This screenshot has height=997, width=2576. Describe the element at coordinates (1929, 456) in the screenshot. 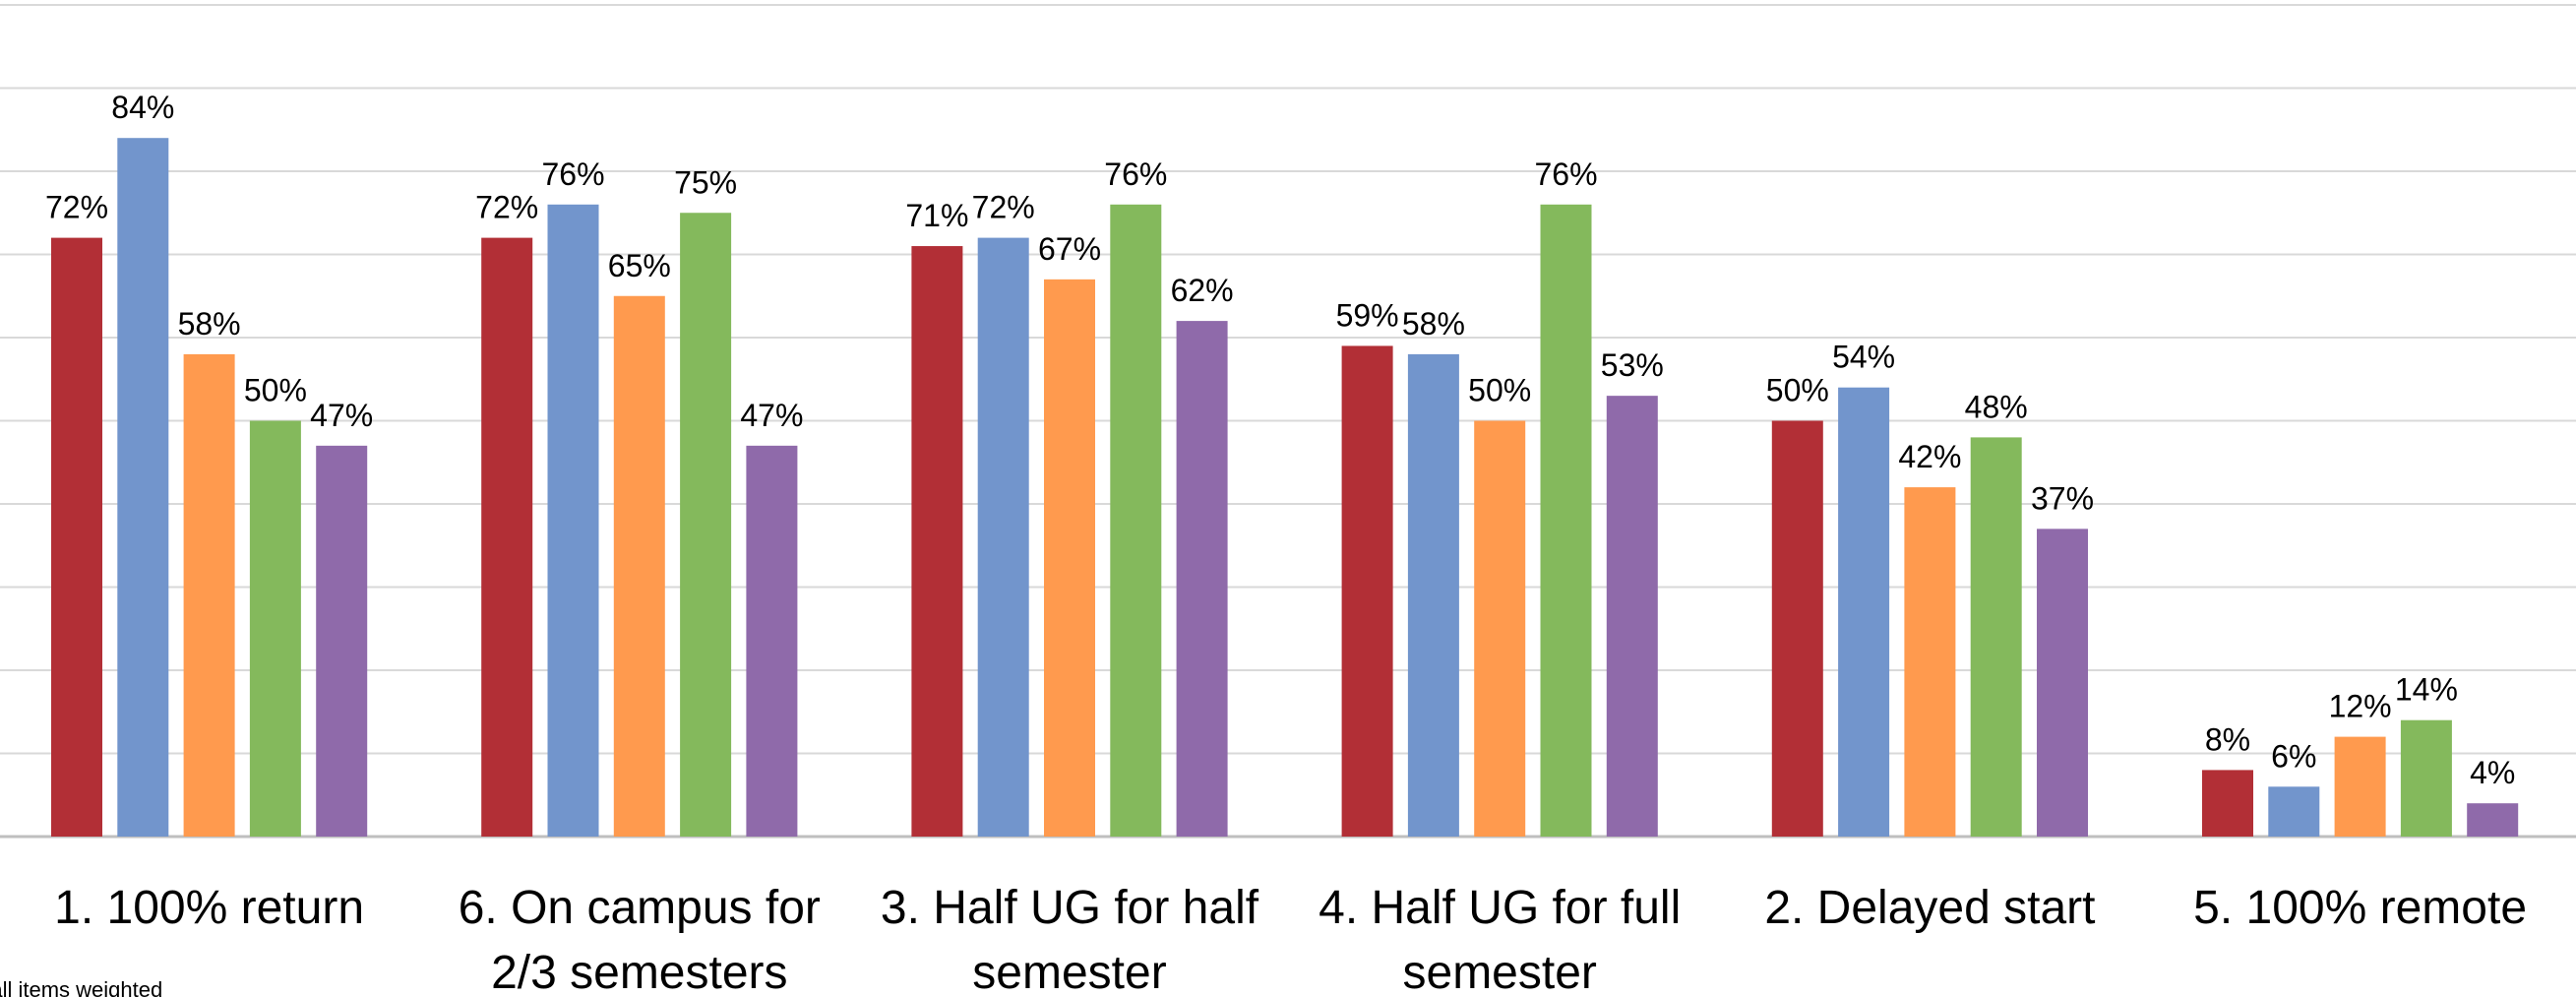

I see `data-label: 42%` at that location.